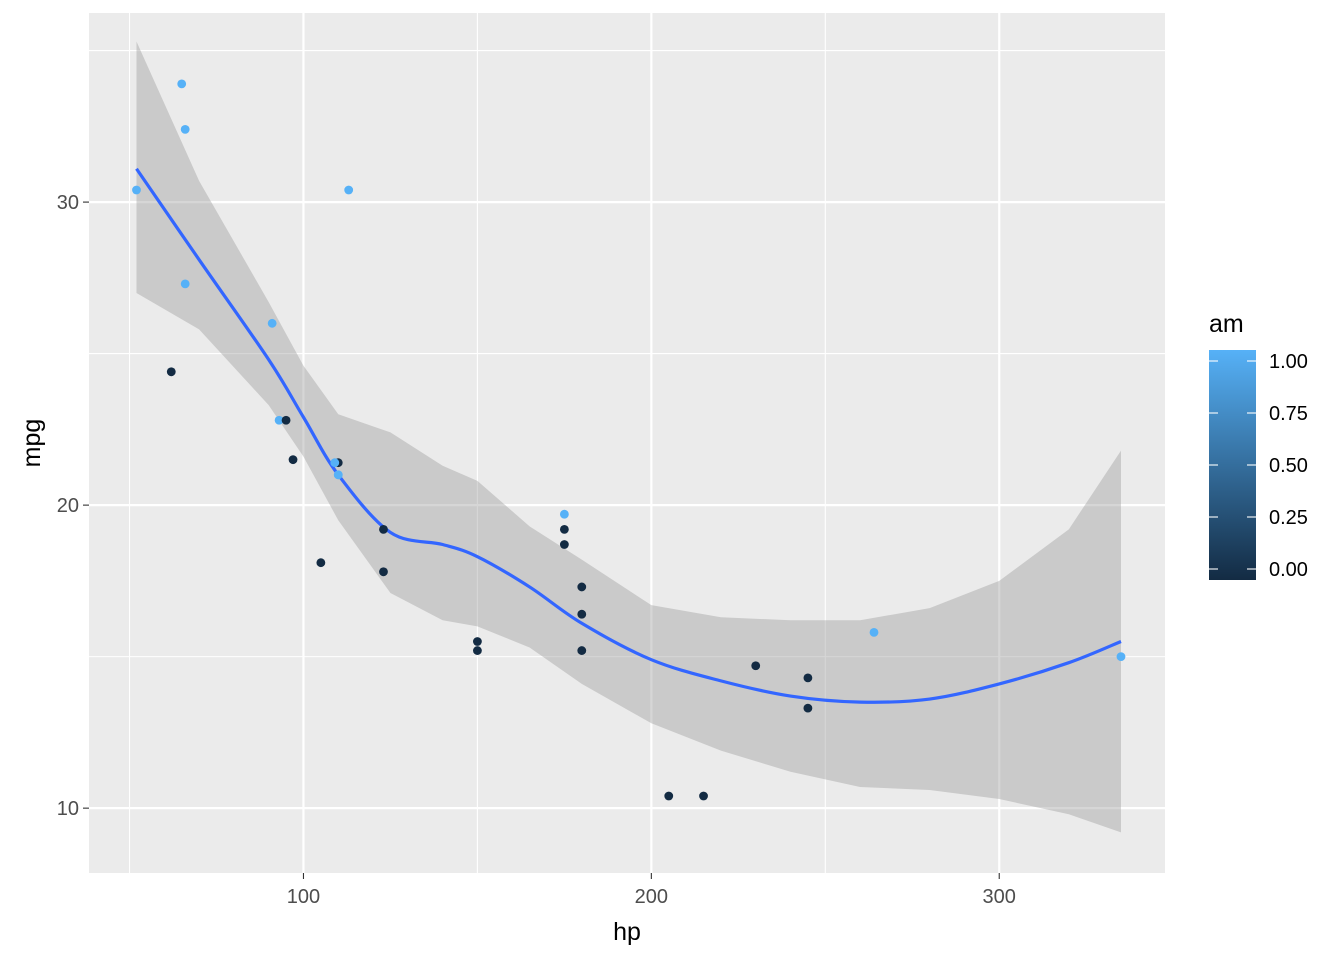 This screenshot has height=960, width=1344. Describe the element at coordinates (68, 506) in the screenshot. I see `y-tick-label: 20` at that location.